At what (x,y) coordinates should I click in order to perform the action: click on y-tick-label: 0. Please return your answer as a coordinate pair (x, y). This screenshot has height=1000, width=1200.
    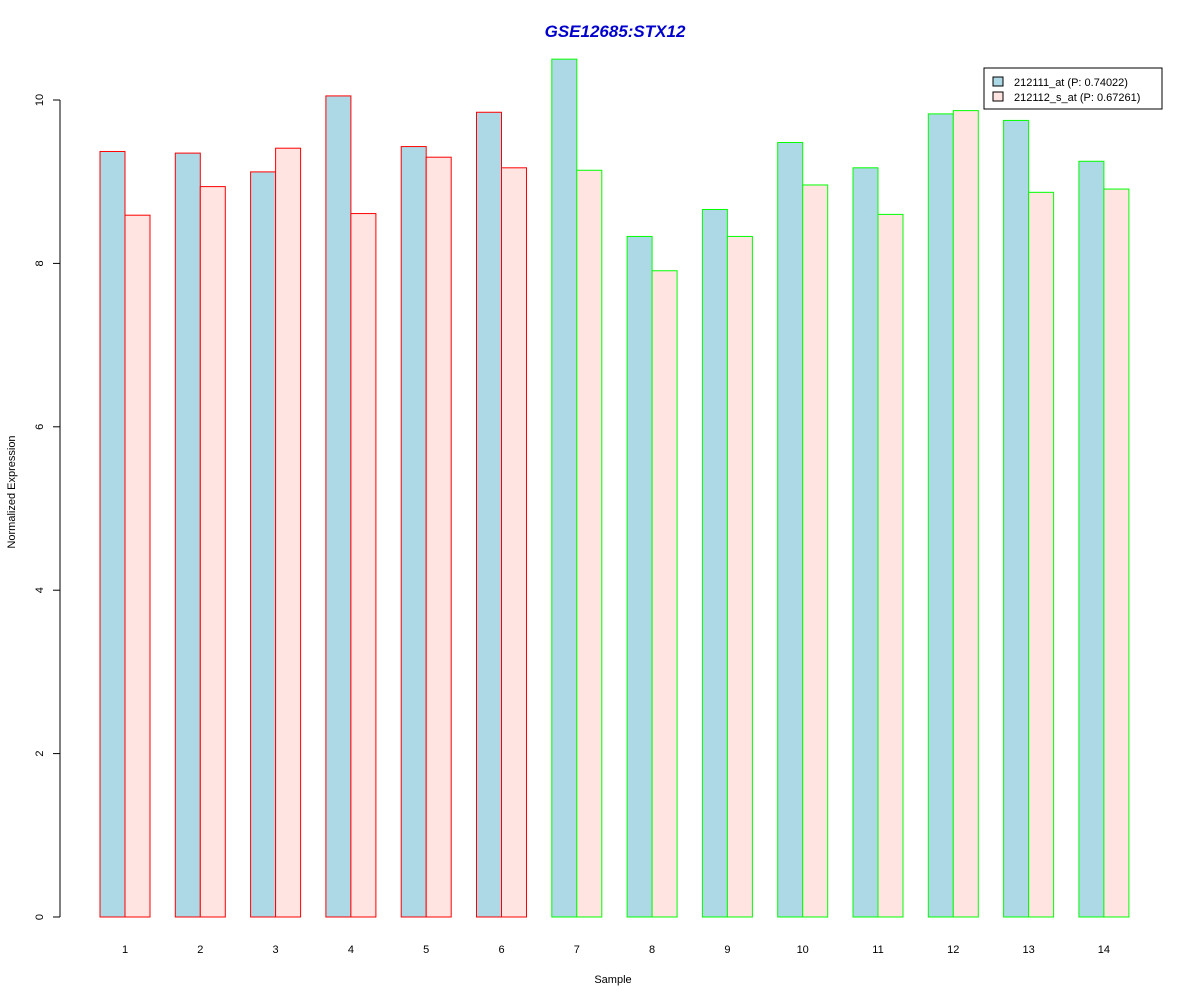
    Looking at the image, I should click on (40, 917).